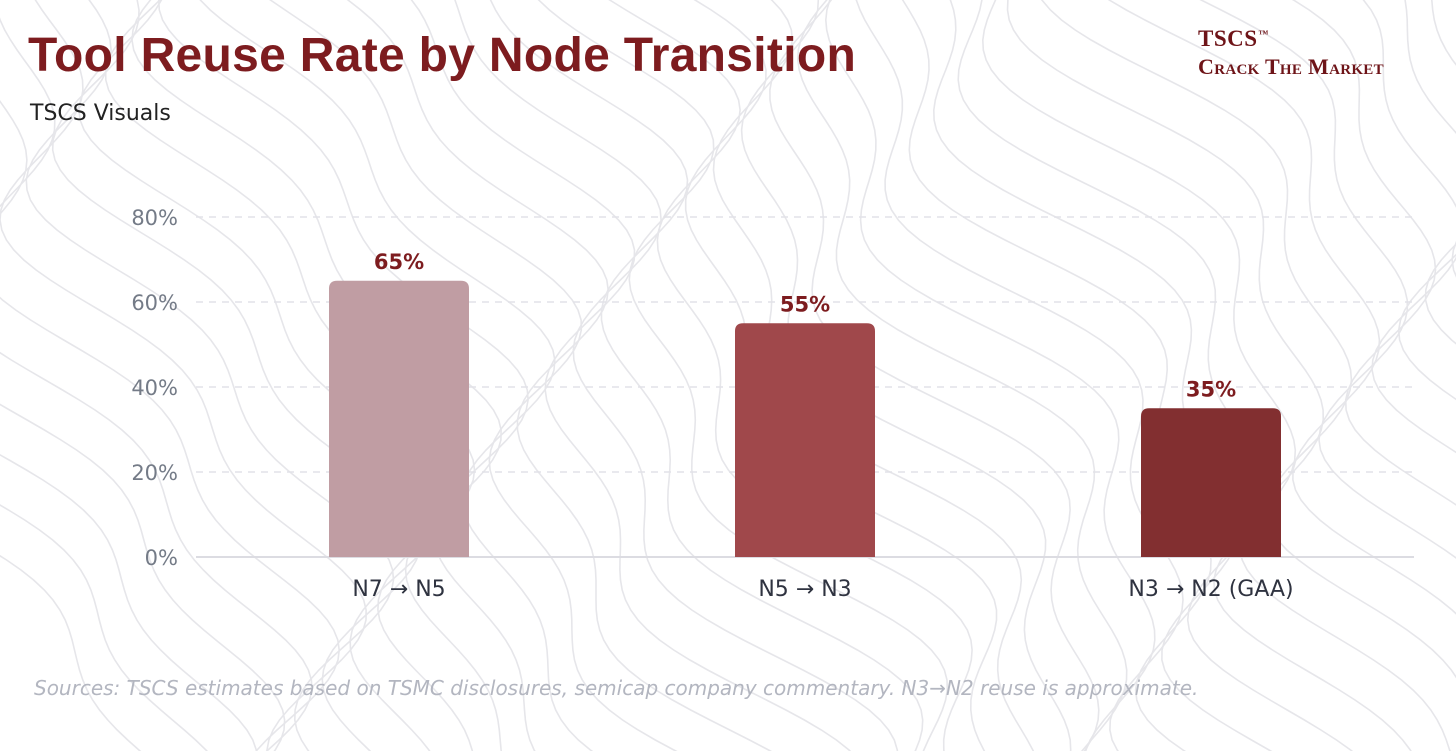  Describe the element at coordinates (154, 218) in the screenshot. I see `y-tick-label: 80%` at that location.